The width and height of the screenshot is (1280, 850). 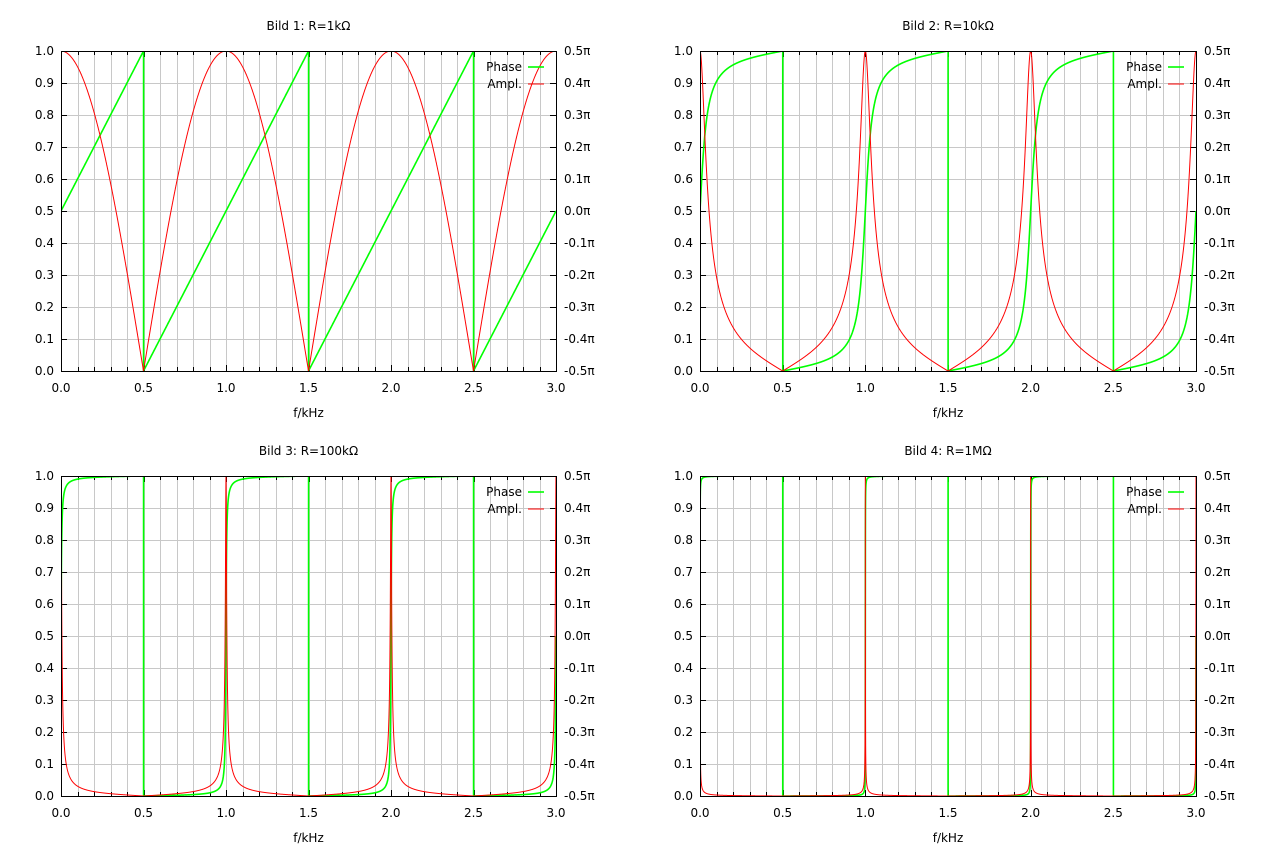 I want to click on x-tick-label: 3.0, so click(x=555, y=813).